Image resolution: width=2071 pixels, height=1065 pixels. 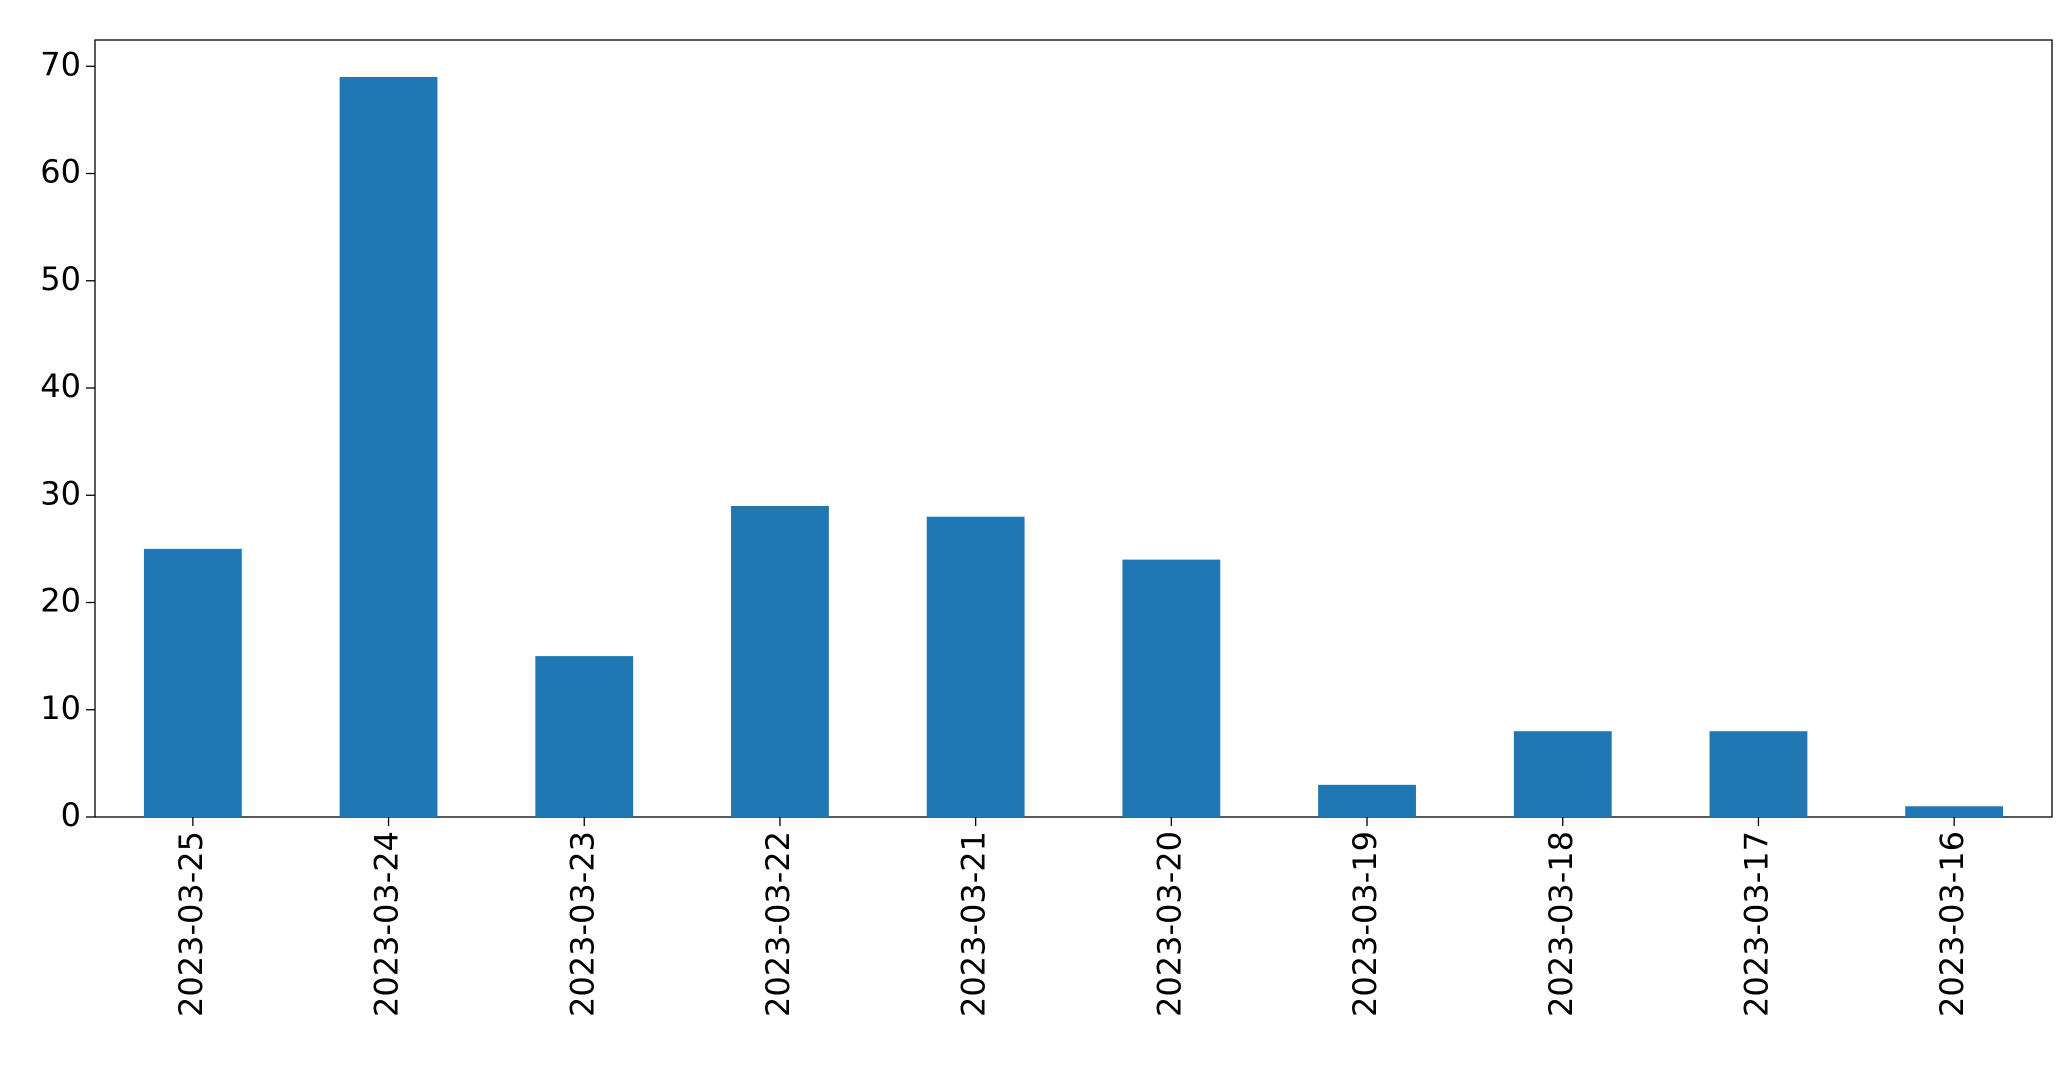 I want to click on x-tick-label: 2023-03-16, so click(x=1952, y=924).